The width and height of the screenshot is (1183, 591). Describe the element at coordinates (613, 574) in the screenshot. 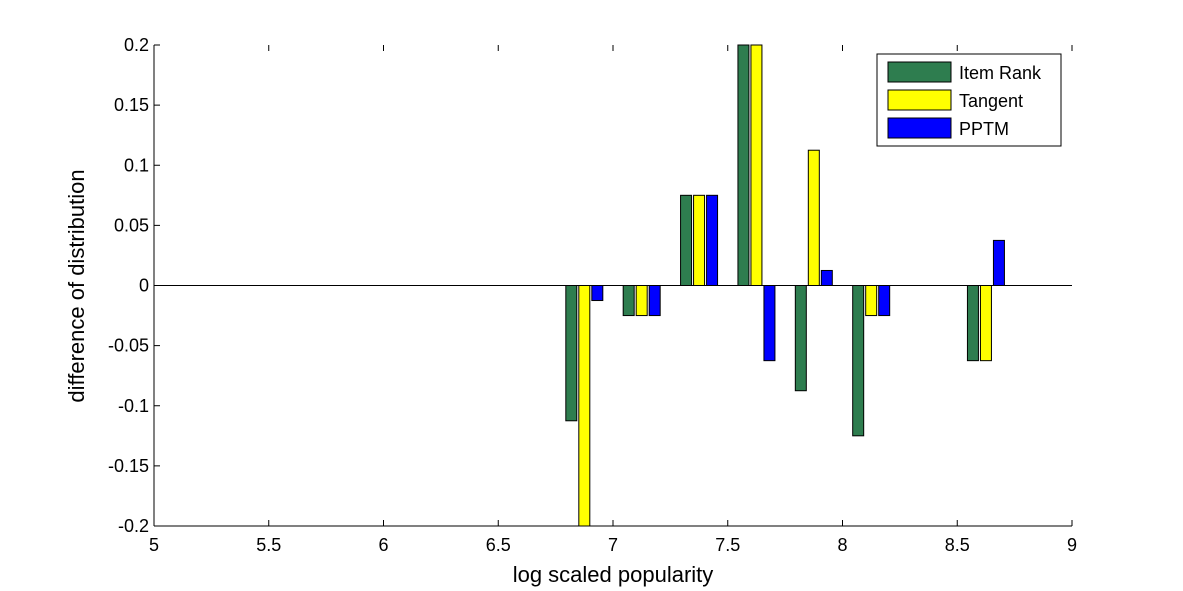

I see `x-axis-label: log scaled popularity` at that location.